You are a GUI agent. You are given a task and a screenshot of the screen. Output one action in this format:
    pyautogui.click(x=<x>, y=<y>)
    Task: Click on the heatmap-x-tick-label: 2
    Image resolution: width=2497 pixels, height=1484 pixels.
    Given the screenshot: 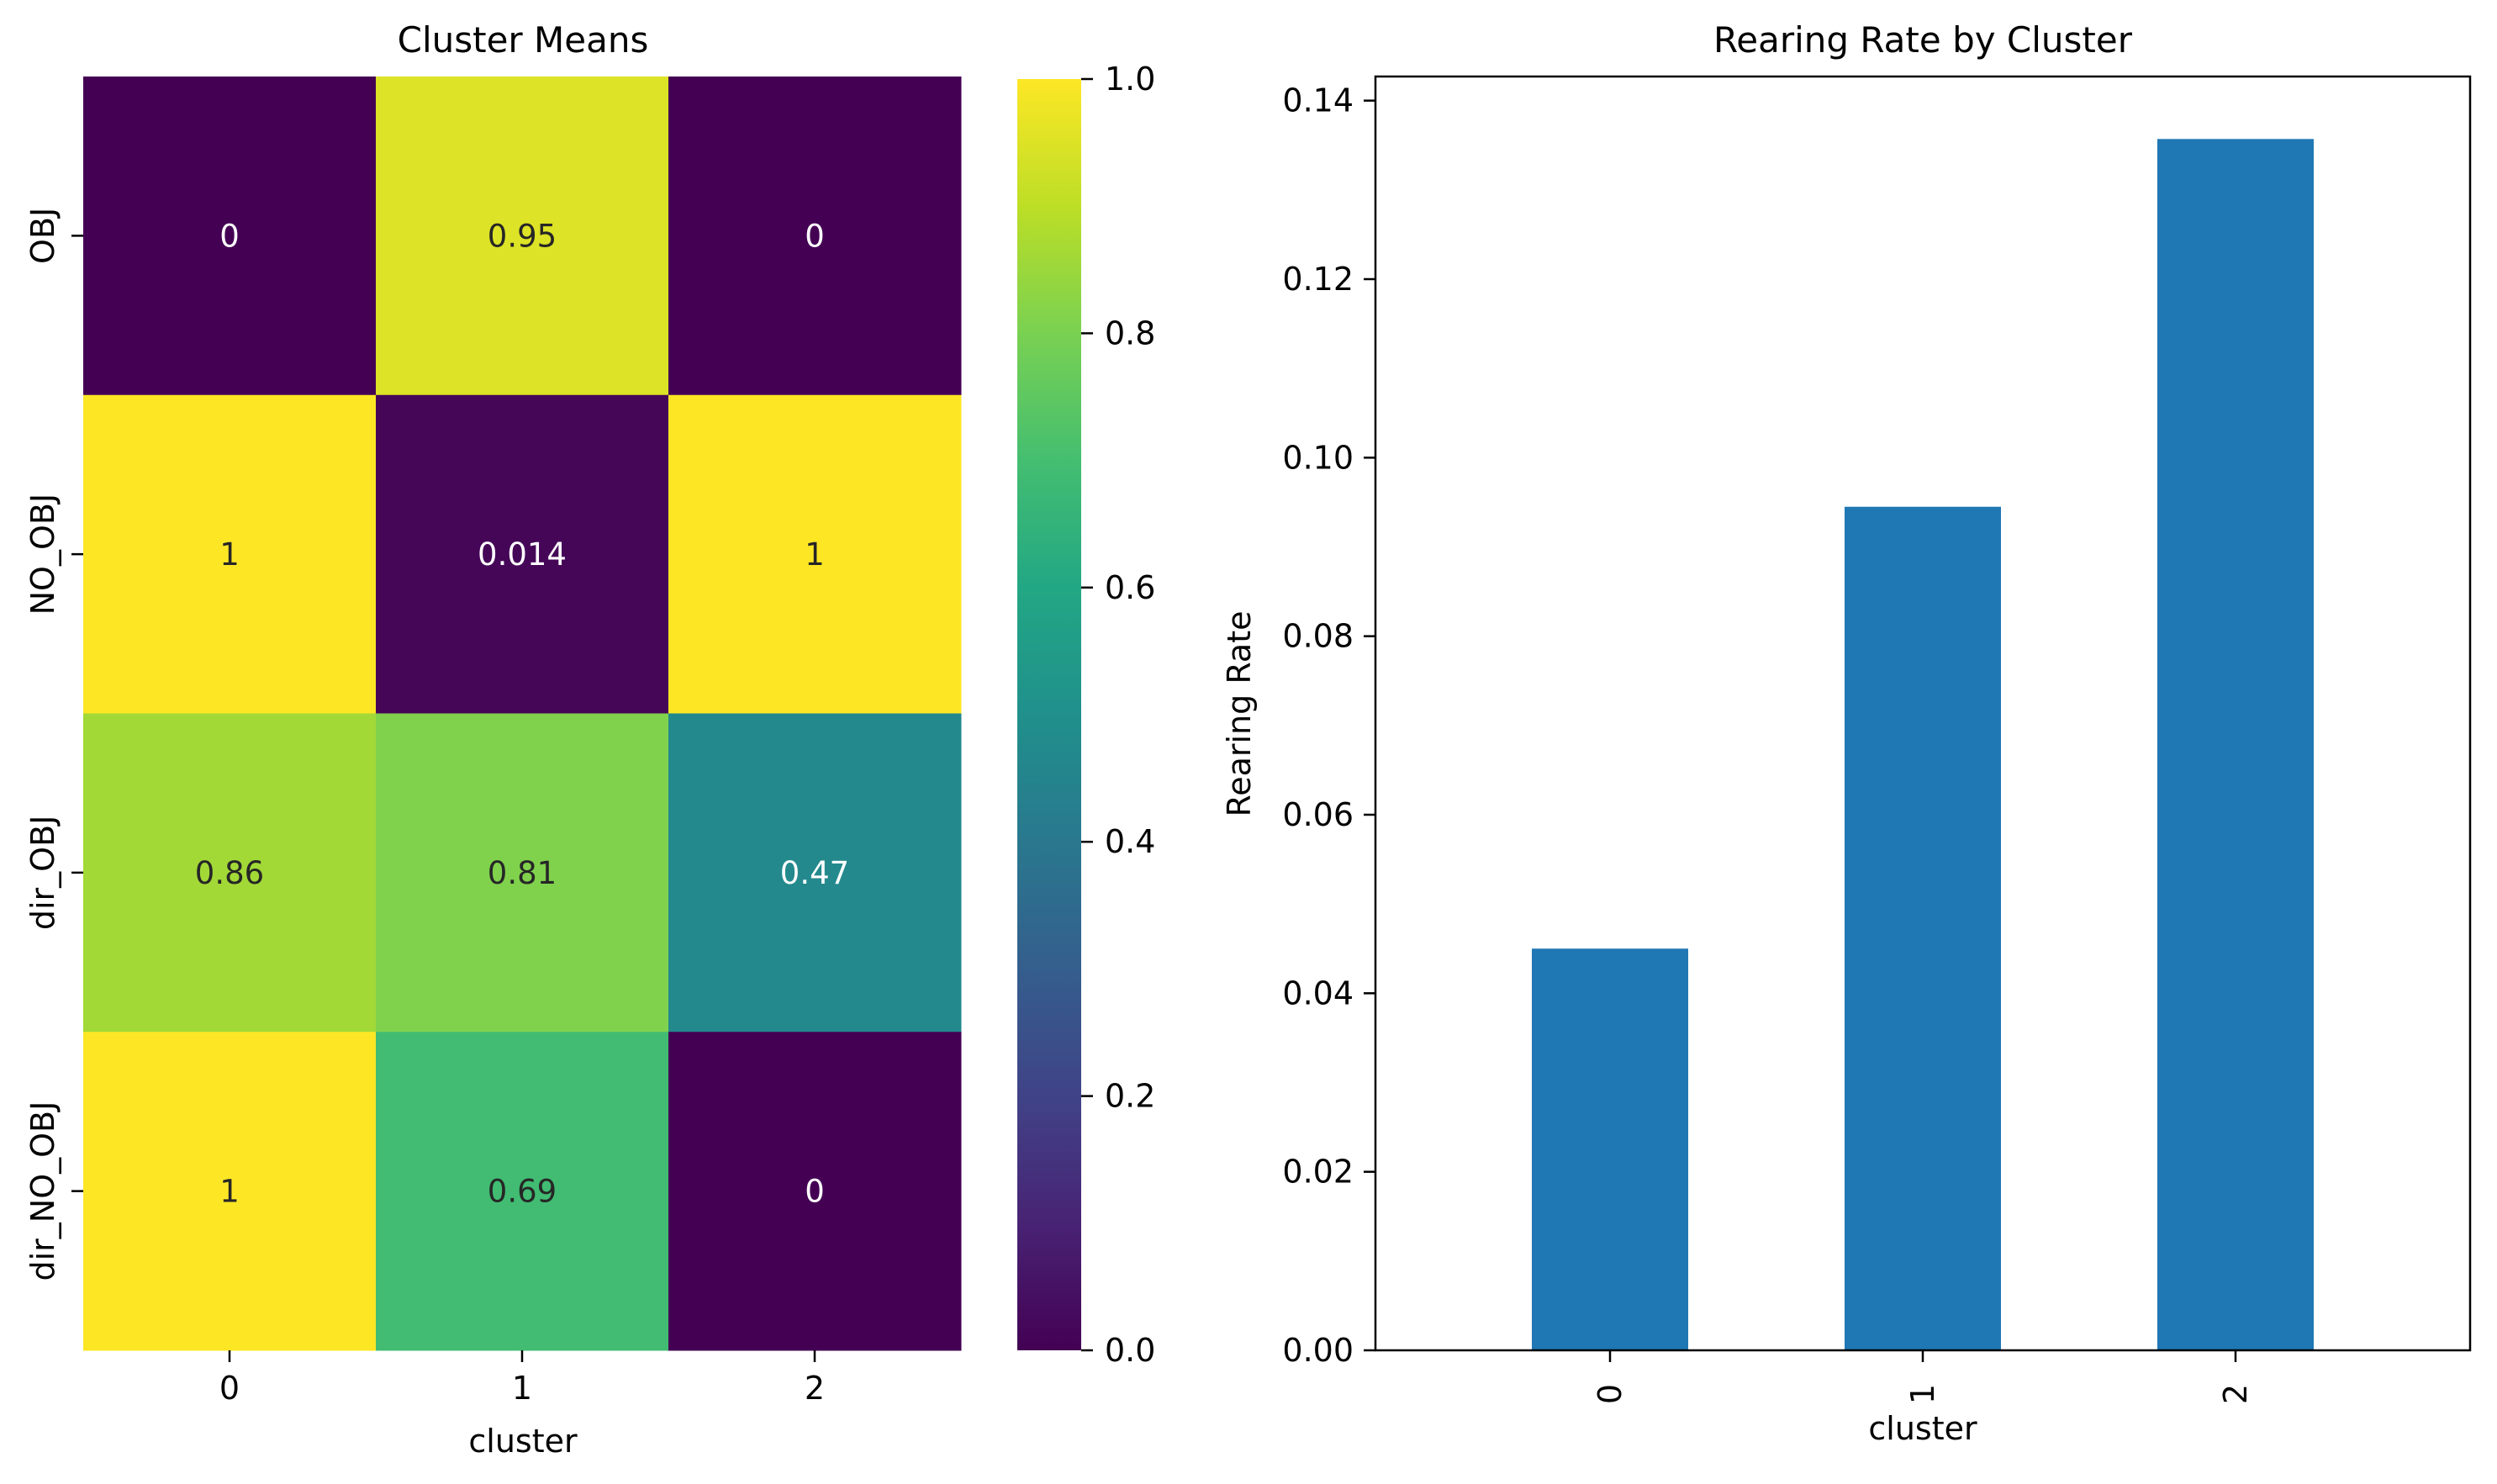 What is the action you would take?
    pyautogui.click(x=815, y=1388)
    